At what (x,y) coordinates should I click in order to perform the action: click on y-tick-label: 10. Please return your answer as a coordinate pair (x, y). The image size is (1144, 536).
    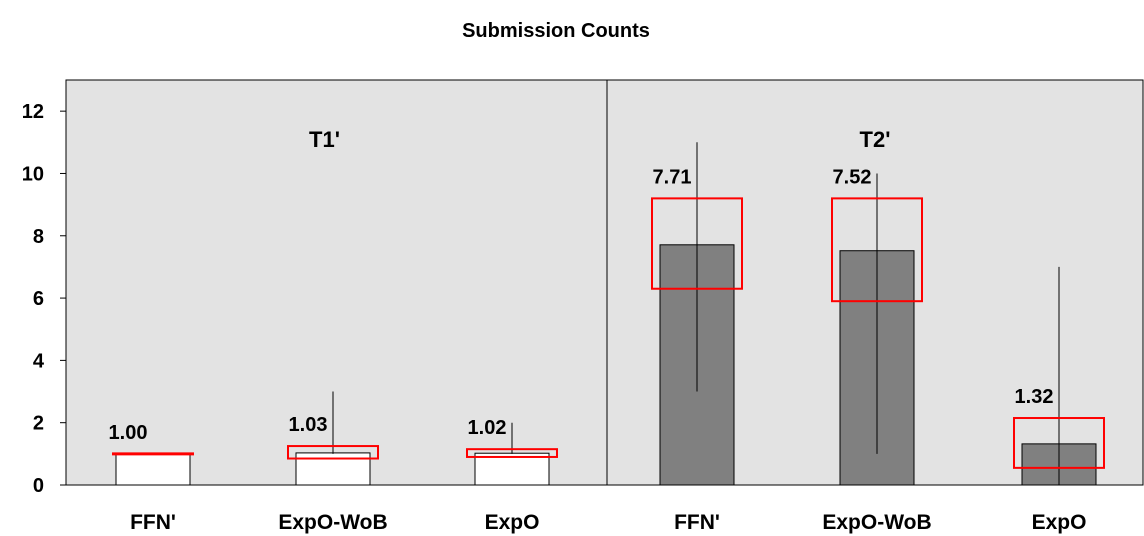
    Looking at the image, I should click on (33, 174).